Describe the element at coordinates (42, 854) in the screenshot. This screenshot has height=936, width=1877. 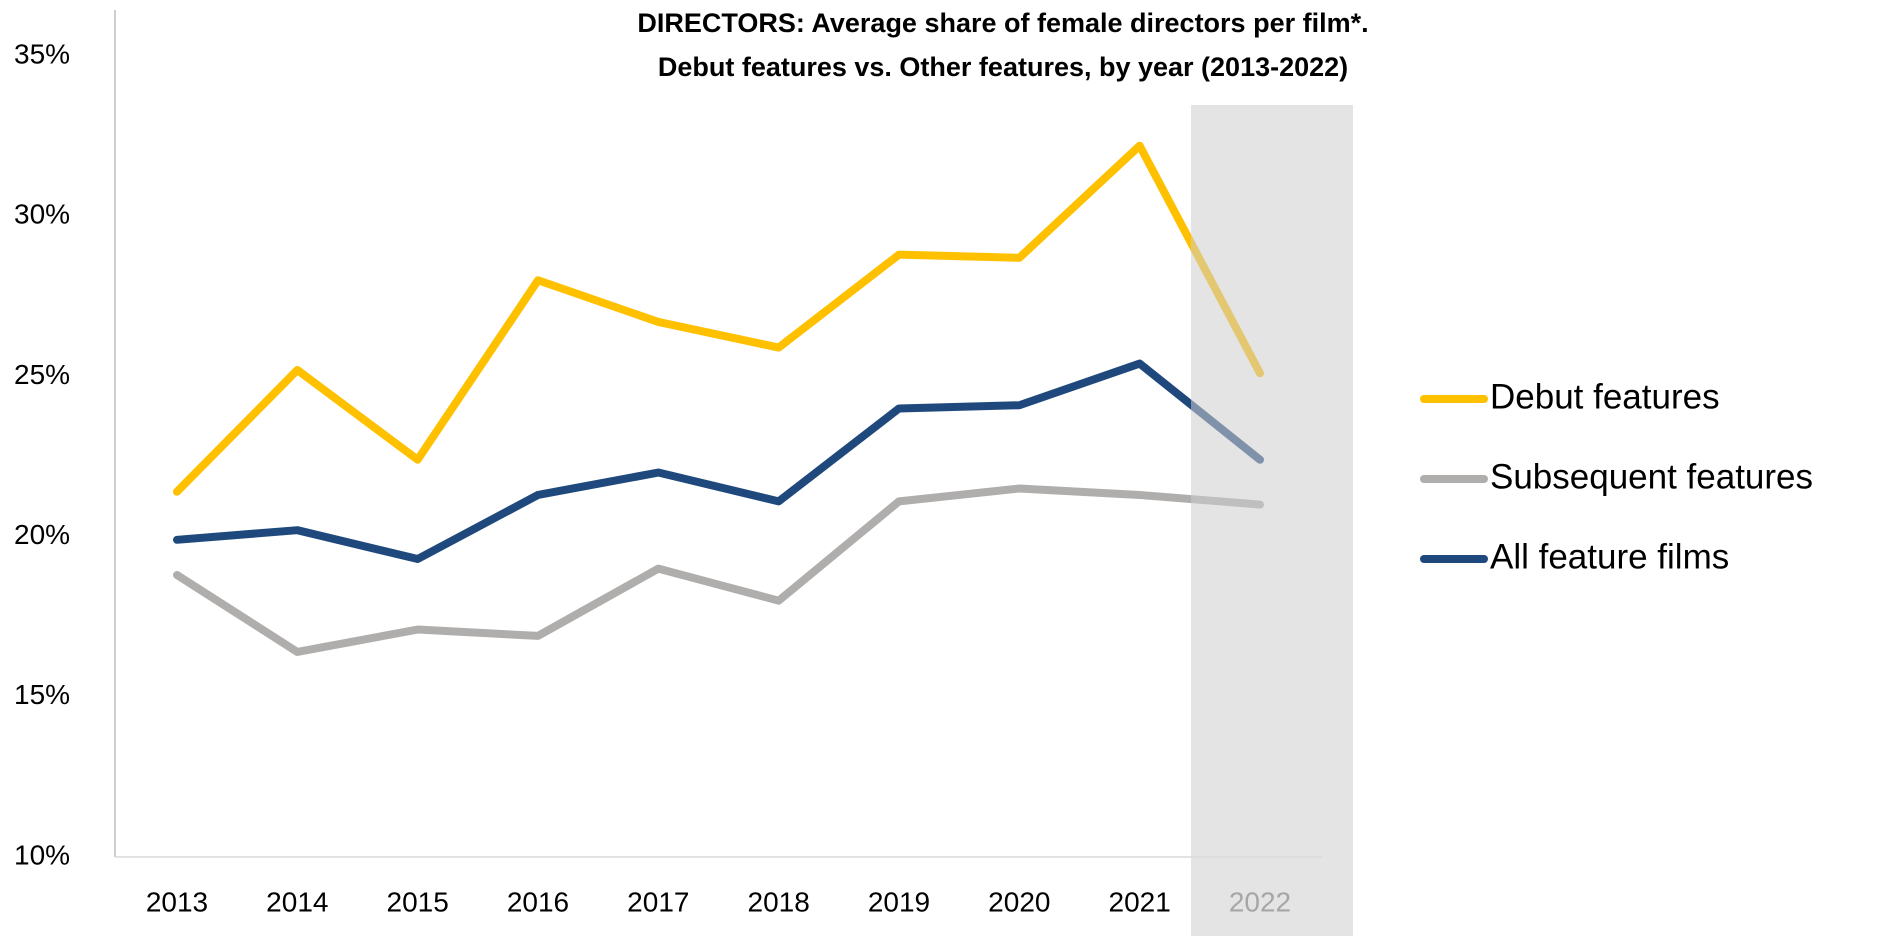
I see `y-tick-label: 10%` at that location.